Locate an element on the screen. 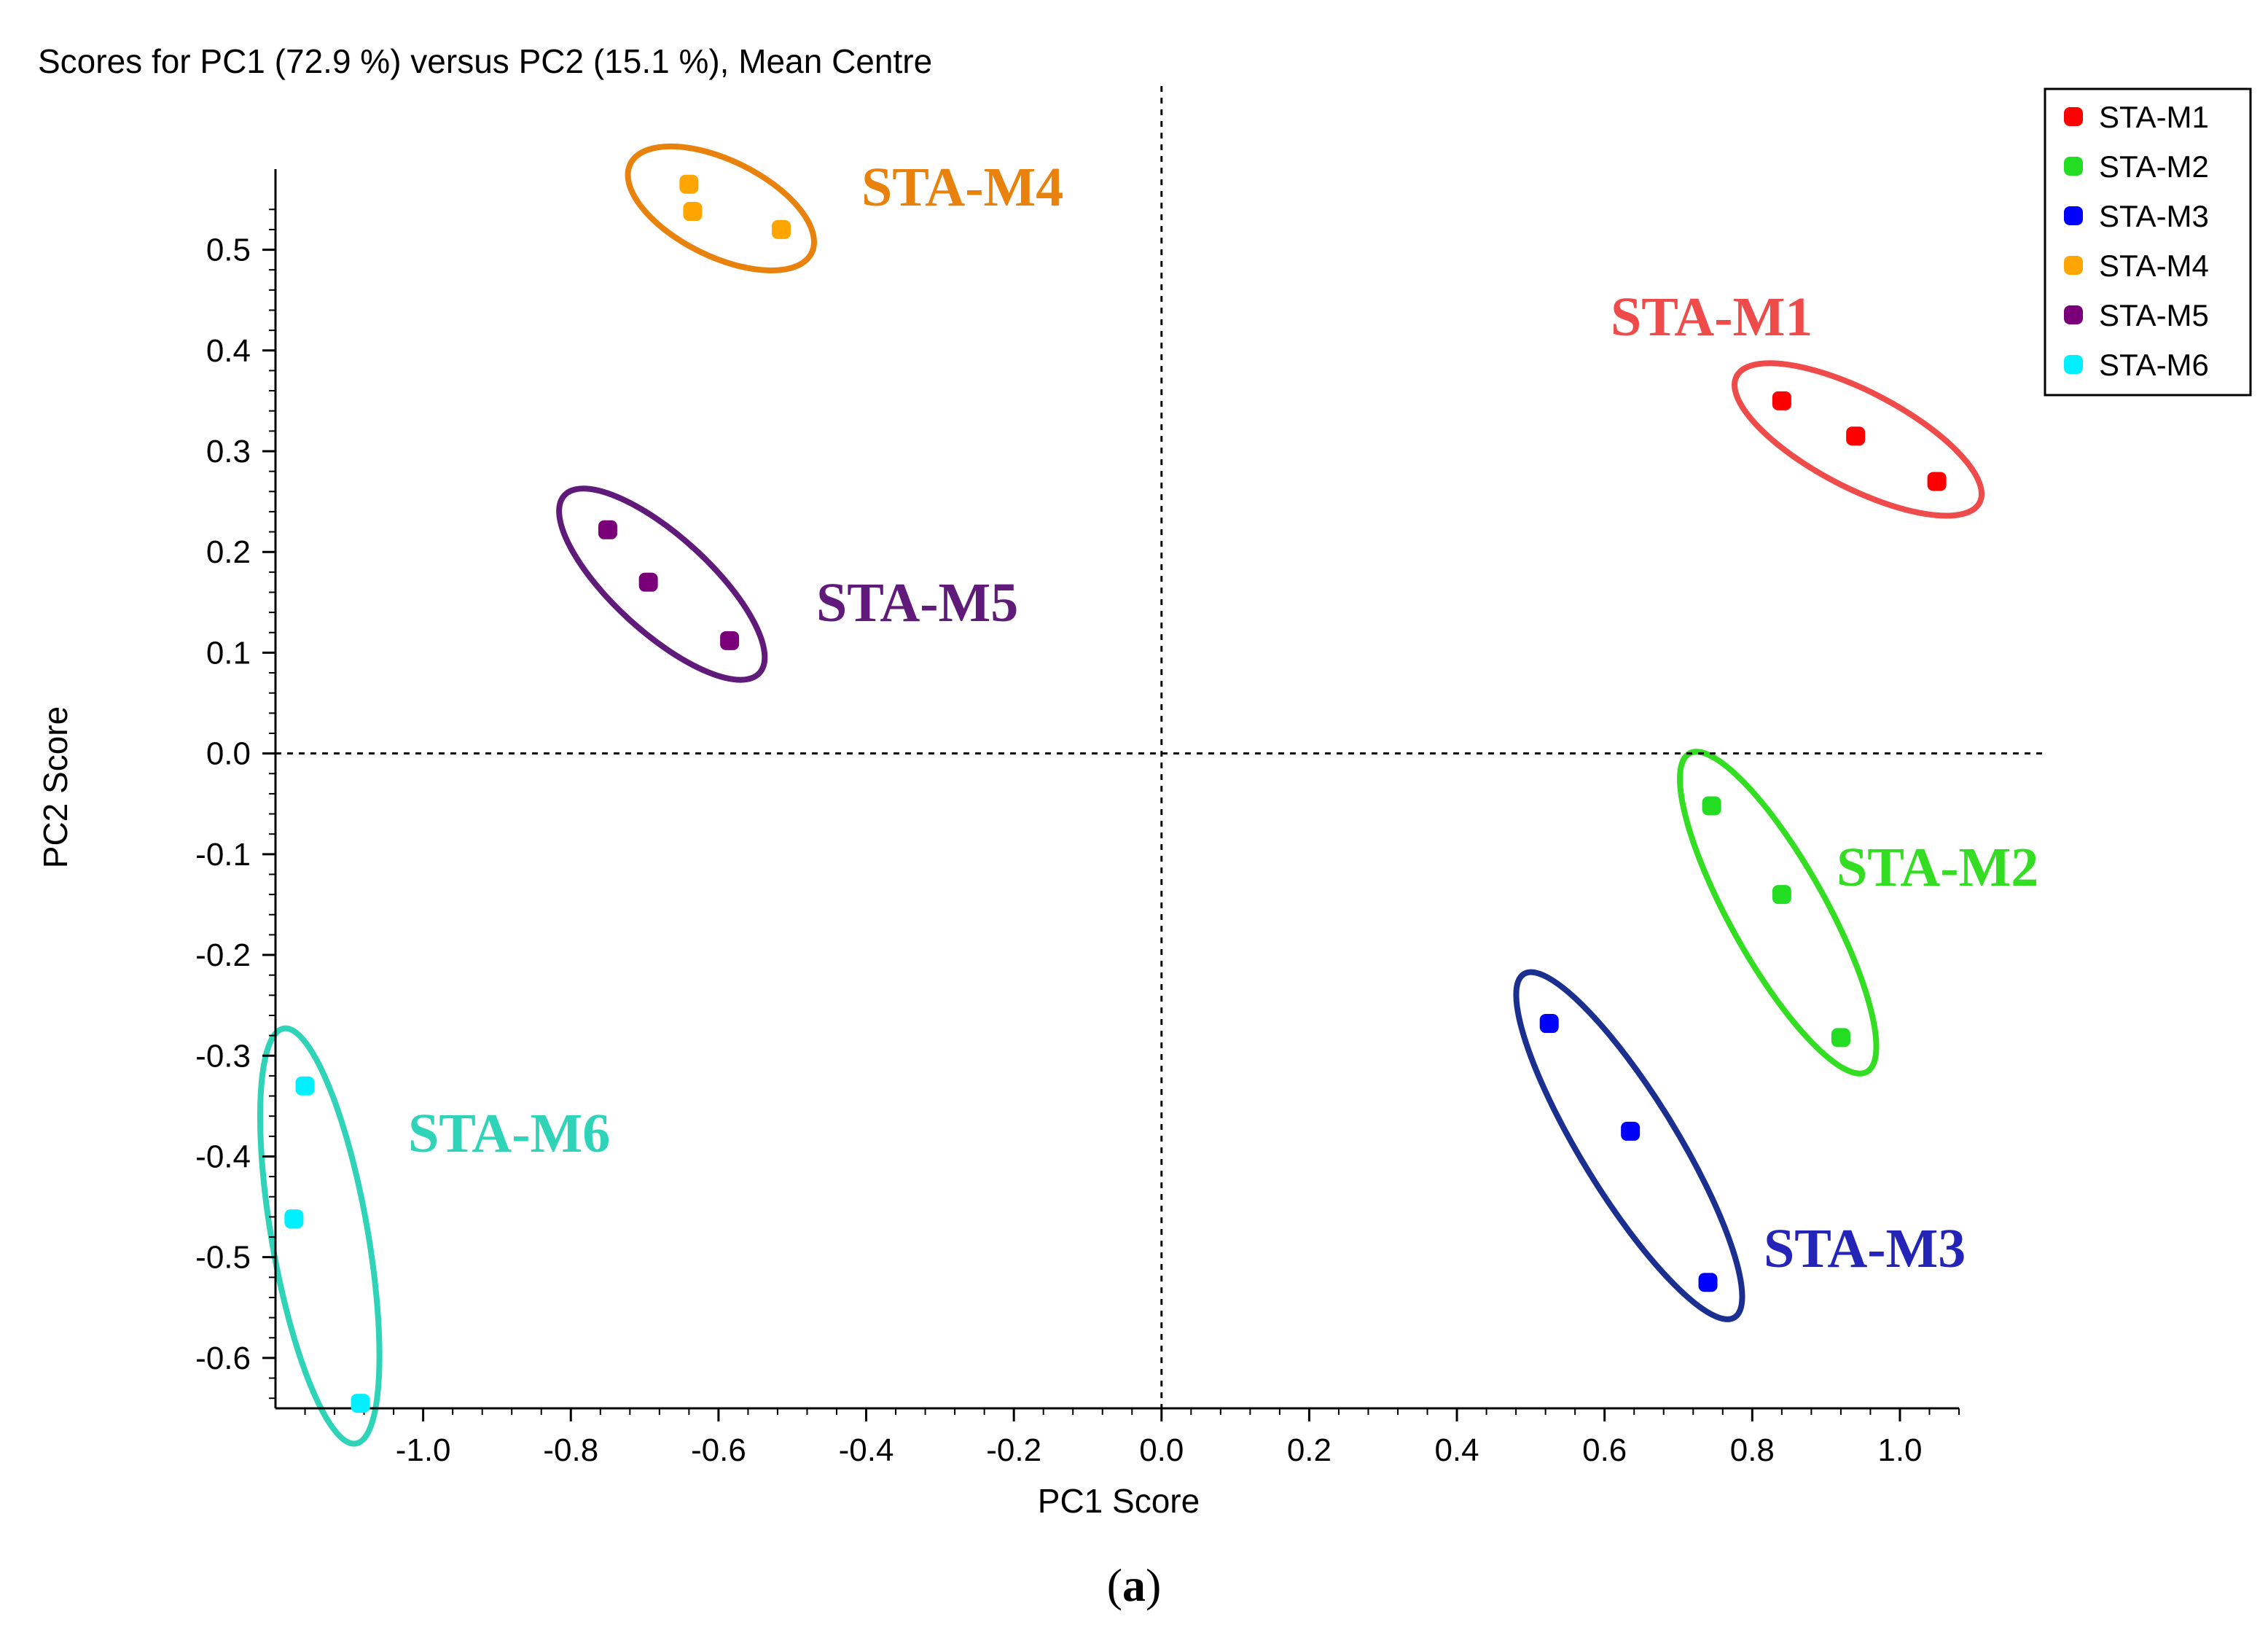 The image size is (2268, 1627). x-tick-label: 0.2 is located at coordinates (1309, 1450).